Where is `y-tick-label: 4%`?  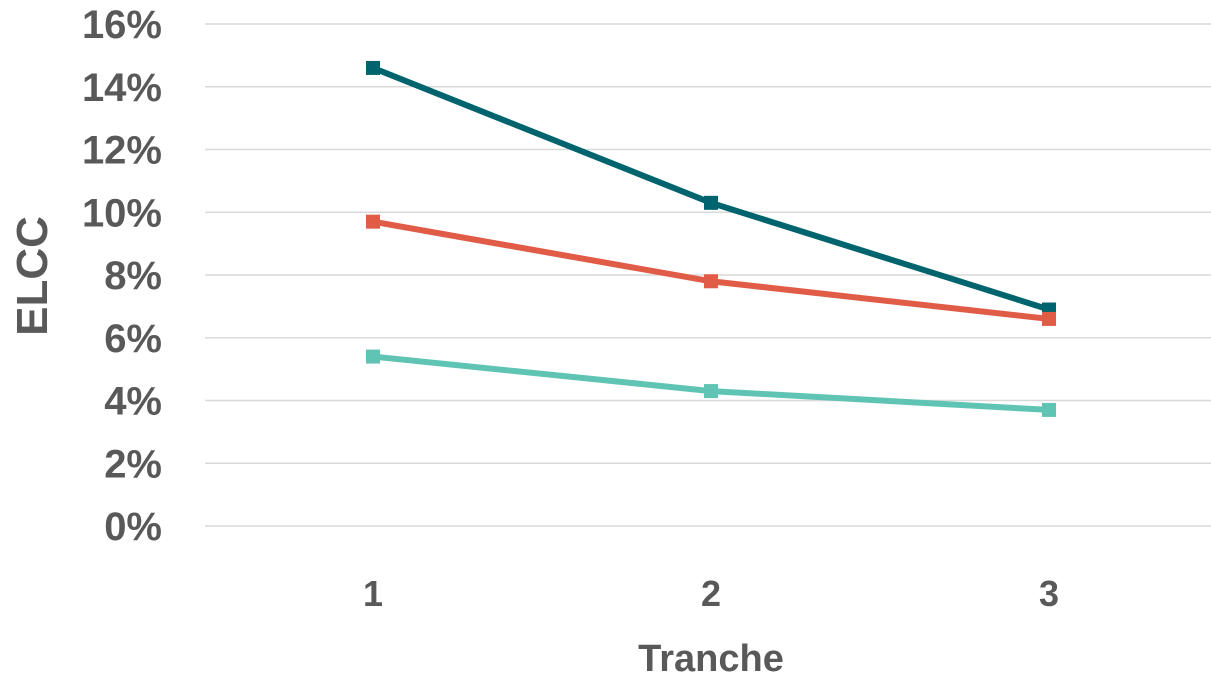
y-tick-label: 4% is located at coordinates (133, 402).